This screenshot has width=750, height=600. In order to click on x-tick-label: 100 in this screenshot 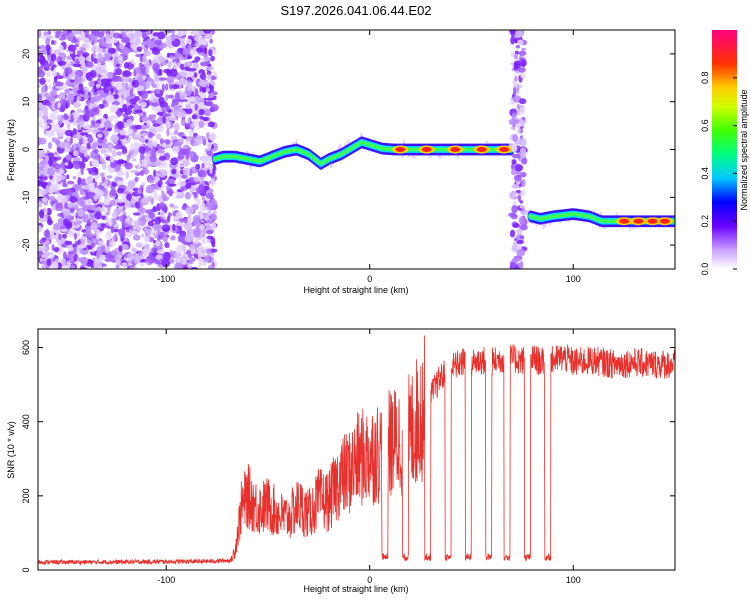, I will do `click(573, 279)`.